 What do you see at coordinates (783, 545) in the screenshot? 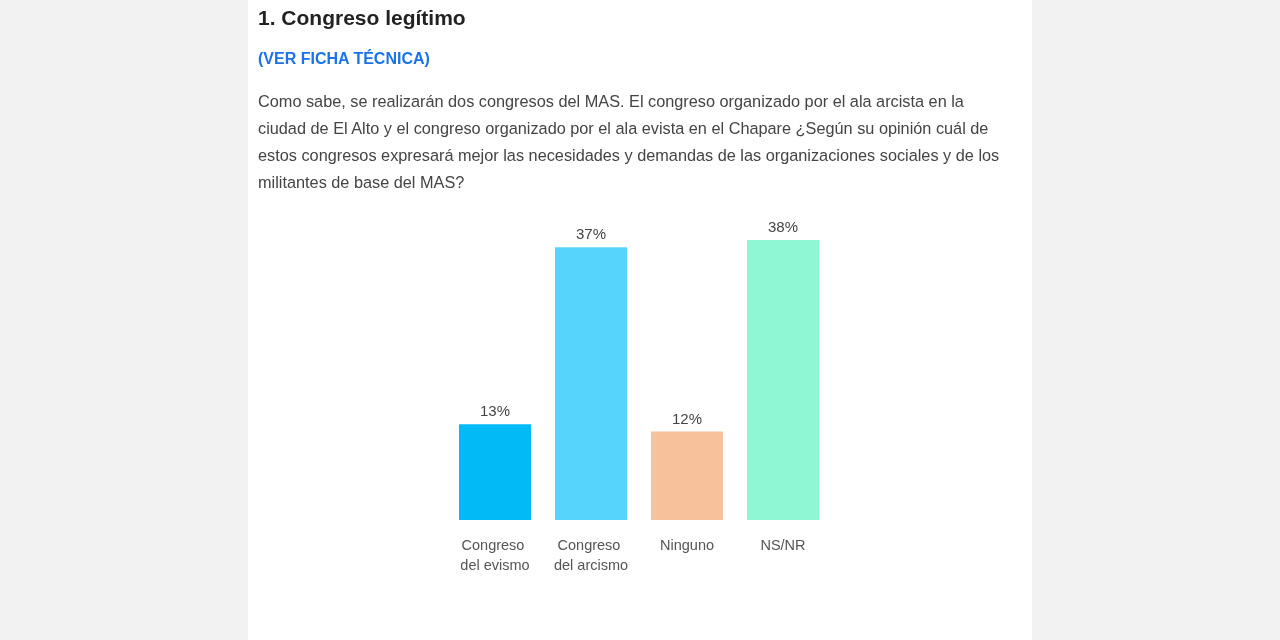
I see `x-tick-label: NS/NR` at bounding box center [783, 545].